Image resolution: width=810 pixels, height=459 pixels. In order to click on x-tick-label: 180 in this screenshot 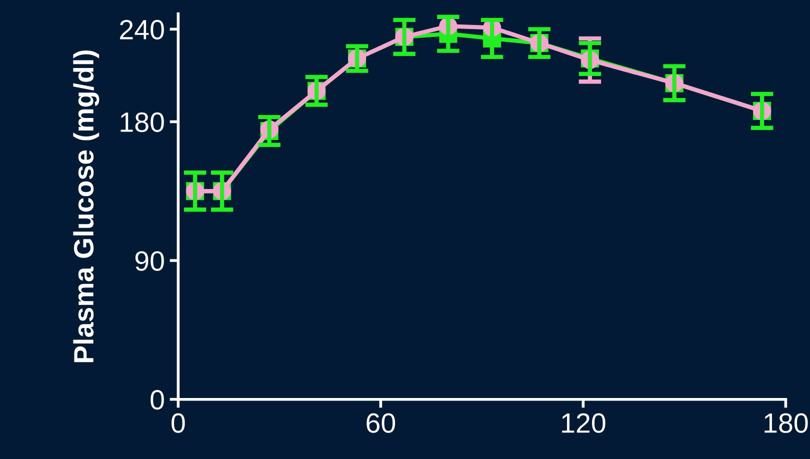, I will do `click(786, 423)`.